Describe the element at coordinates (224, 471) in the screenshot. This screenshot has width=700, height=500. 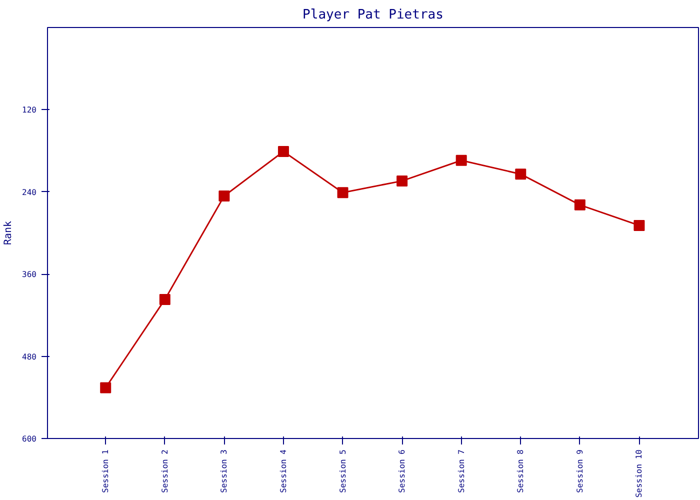
I see `x-tick-label: Session 3` at that location.